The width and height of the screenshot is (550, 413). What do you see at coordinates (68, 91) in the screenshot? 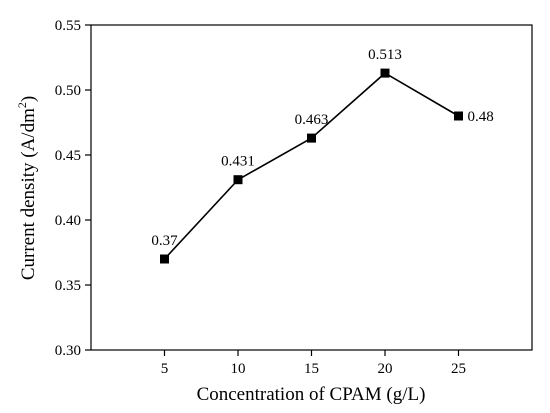
I see `y-tick-label: 0.50` at bounding box center [68, 91].